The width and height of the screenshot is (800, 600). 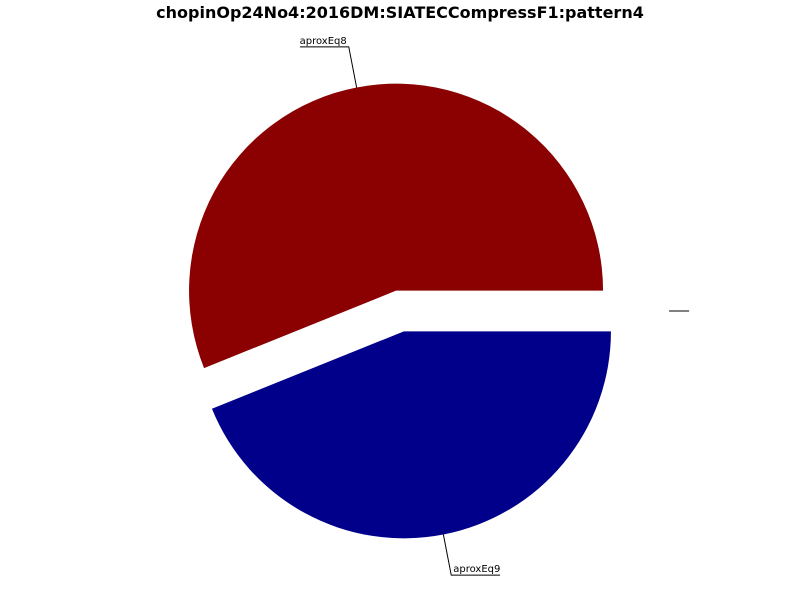 I want to click on slice-label-aproxeq8: aproxEq8, so click(x=323, y=41).